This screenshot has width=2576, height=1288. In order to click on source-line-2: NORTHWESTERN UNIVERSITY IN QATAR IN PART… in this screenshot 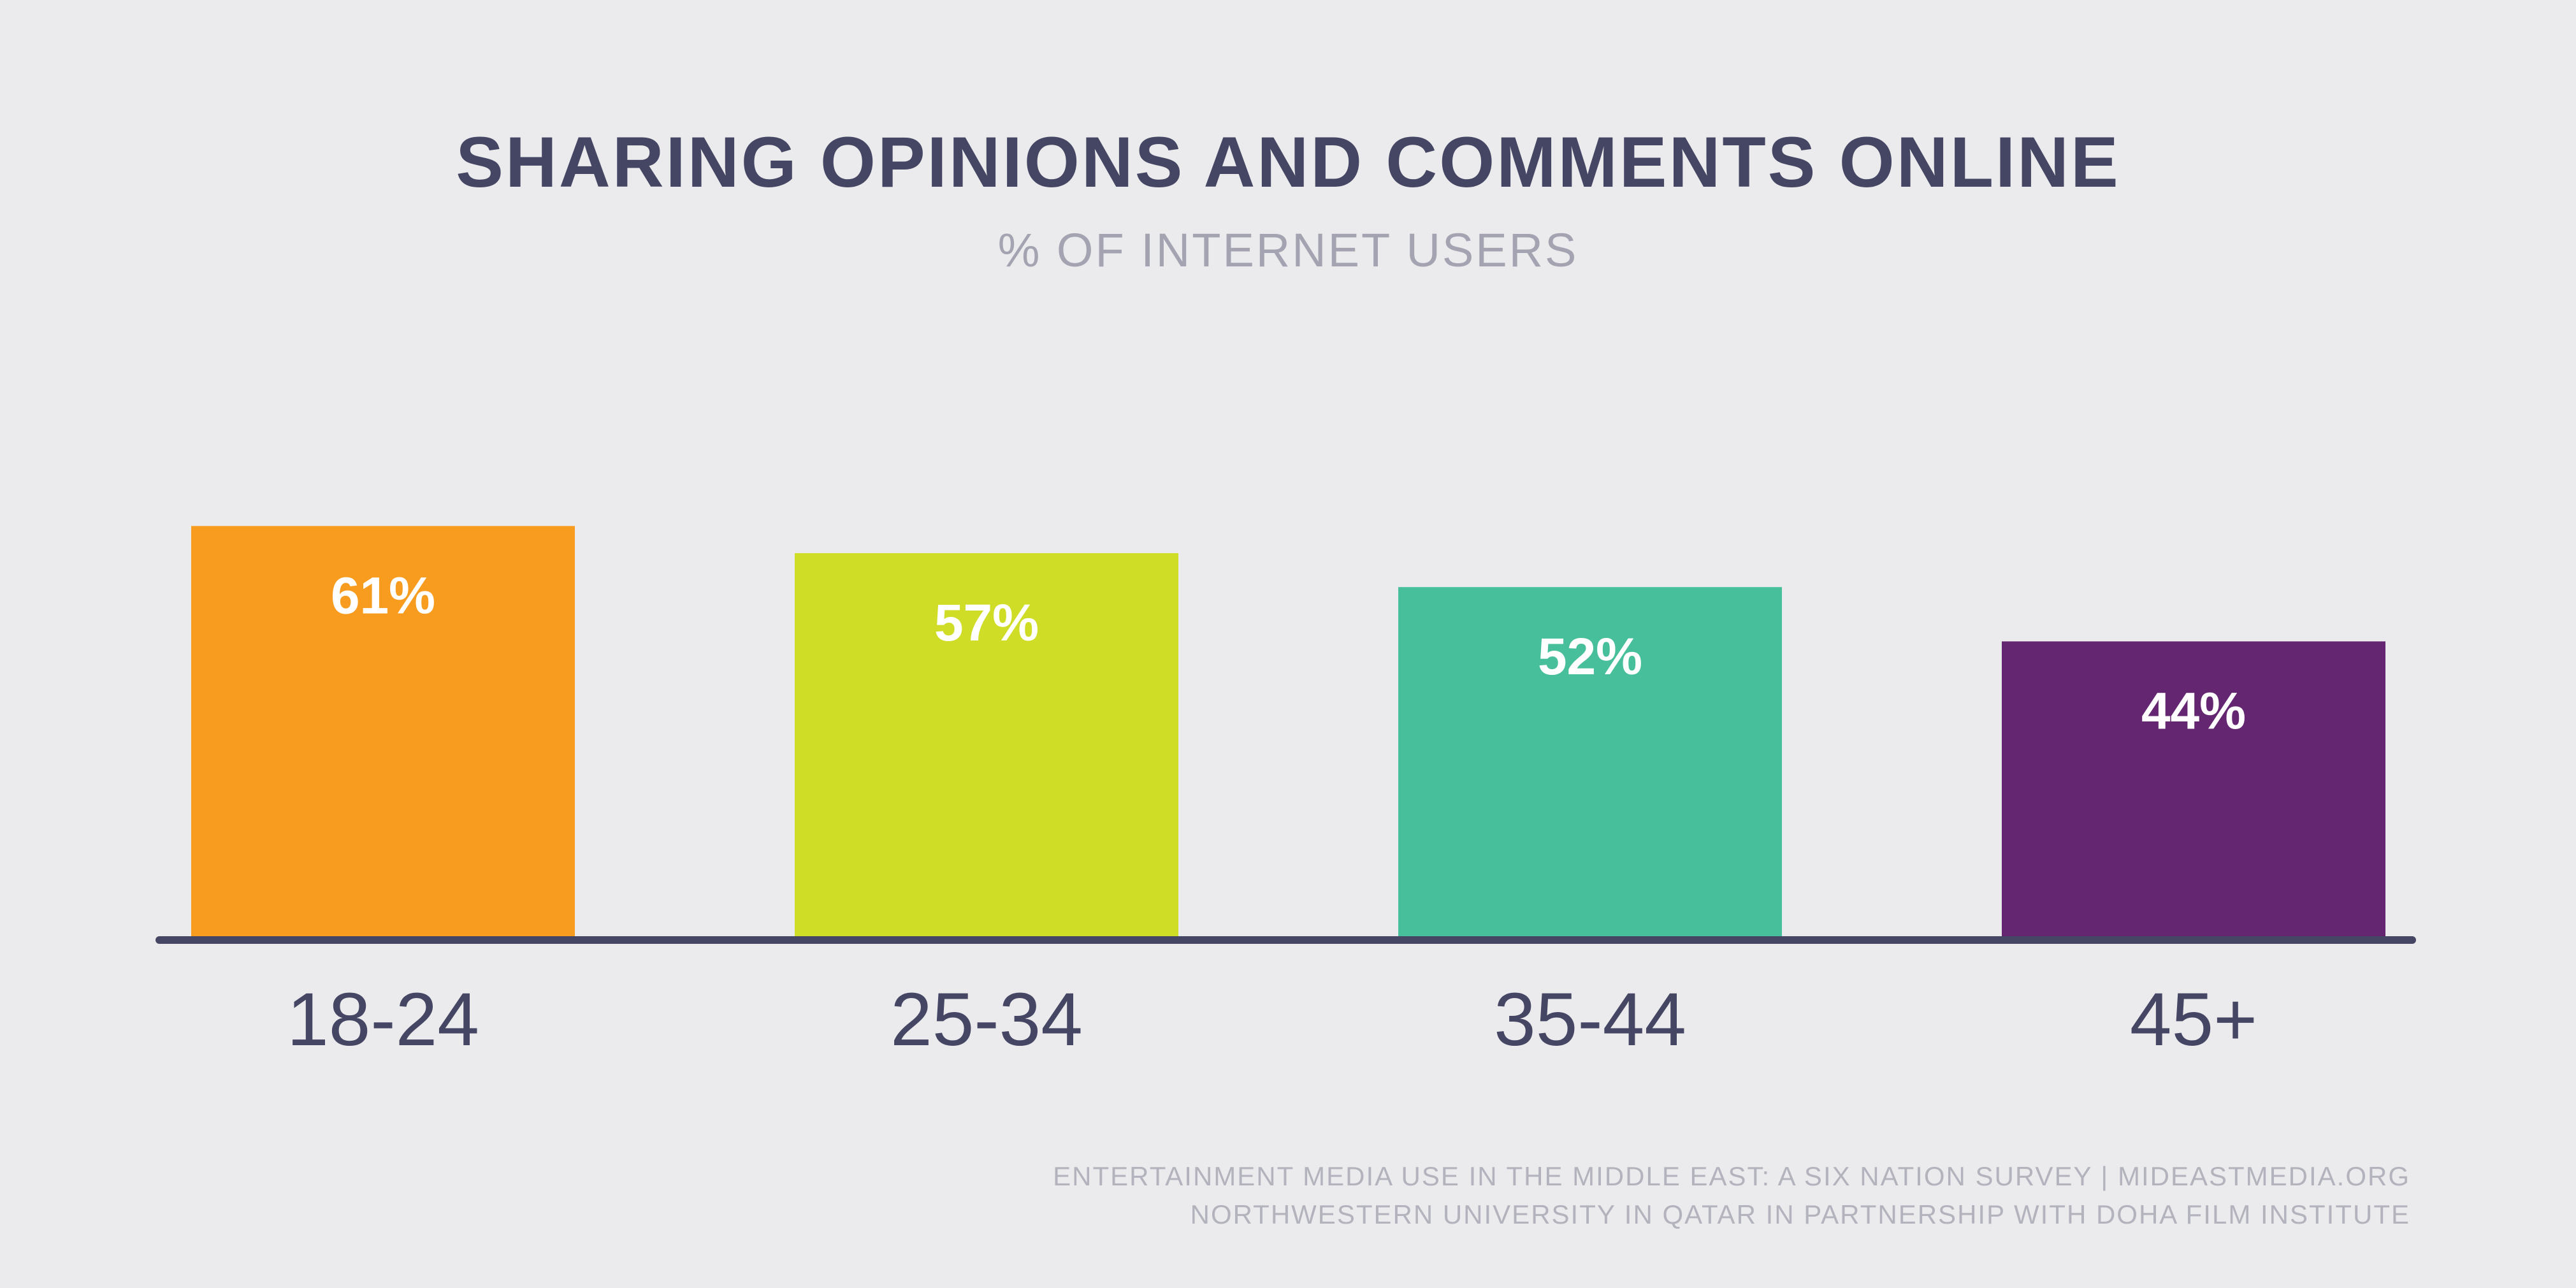, I will do `click(1800, 1214)`.